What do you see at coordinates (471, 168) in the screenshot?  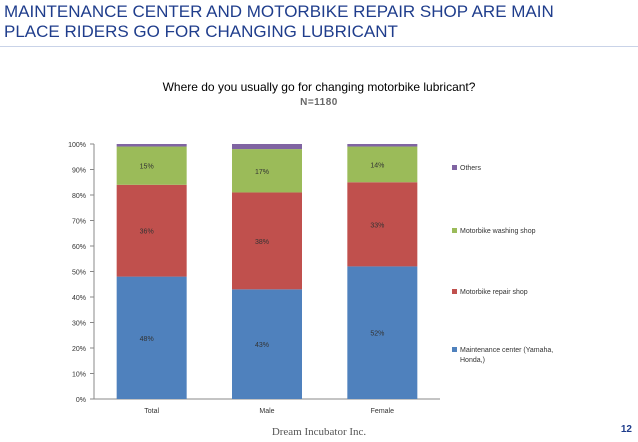 I see `legend-label: Others` at bounding box center [471, 168].